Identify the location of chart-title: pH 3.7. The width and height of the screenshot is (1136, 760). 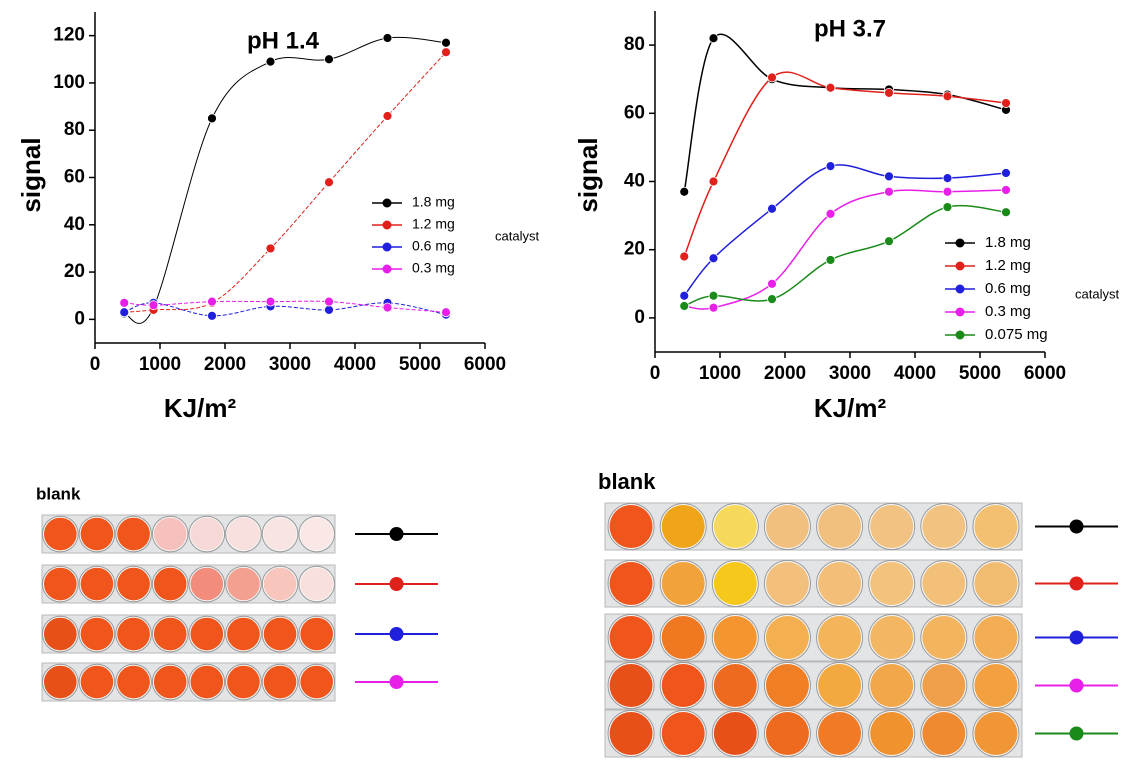
(850, 28).